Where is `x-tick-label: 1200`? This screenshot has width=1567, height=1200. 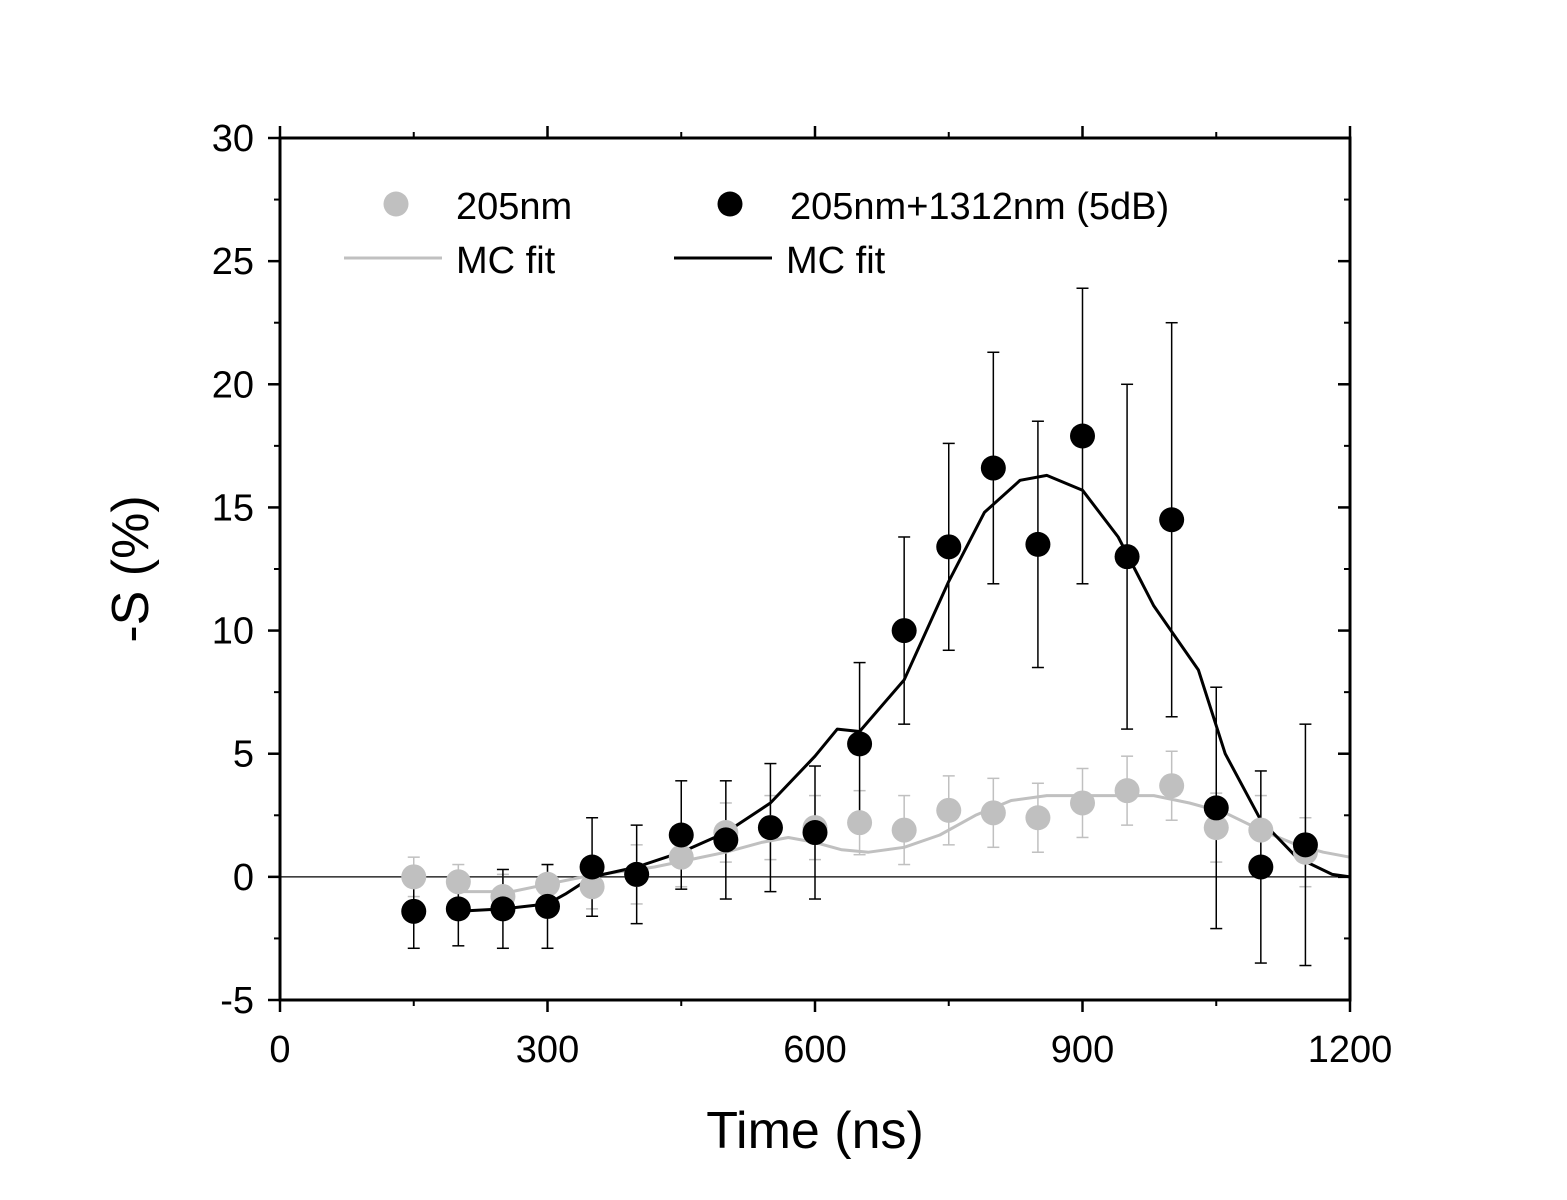
x-tick-label: 1200 is located at coordinates (1350, 1050).